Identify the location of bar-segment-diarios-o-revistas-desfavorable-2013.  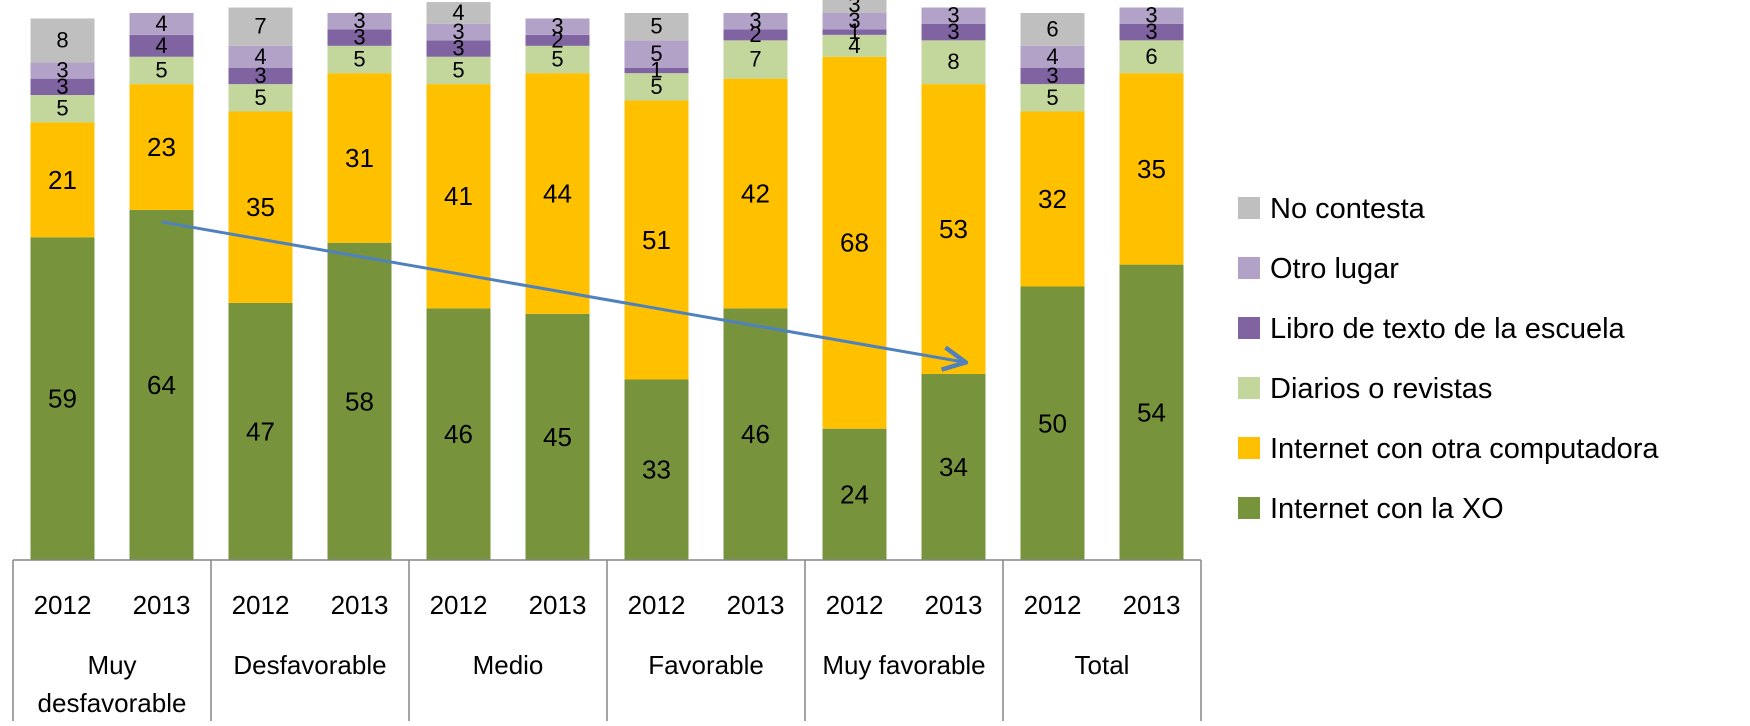
(359, 59).